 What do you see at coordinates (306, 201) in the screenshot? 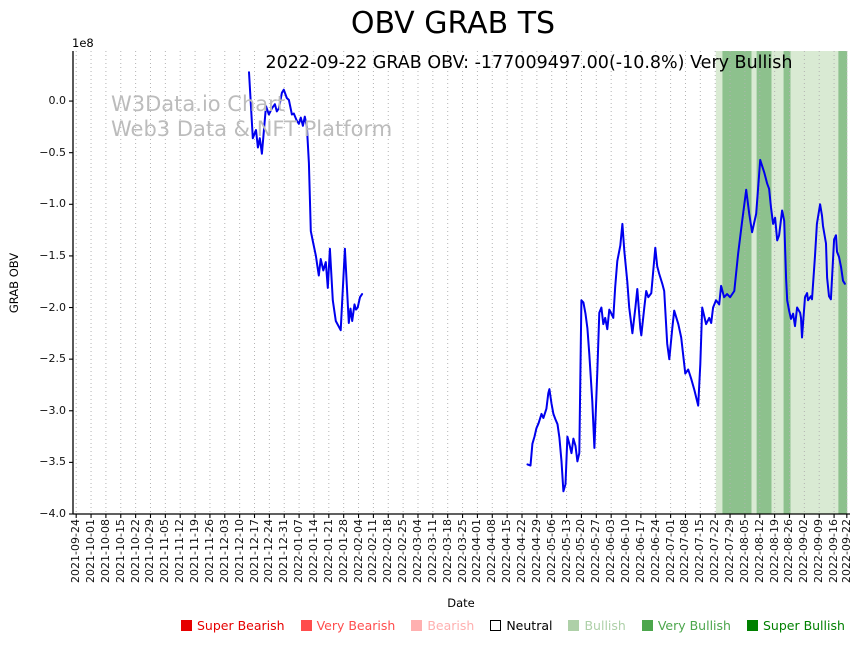
I see `obv-line-series` at bounding box center [306, 201].